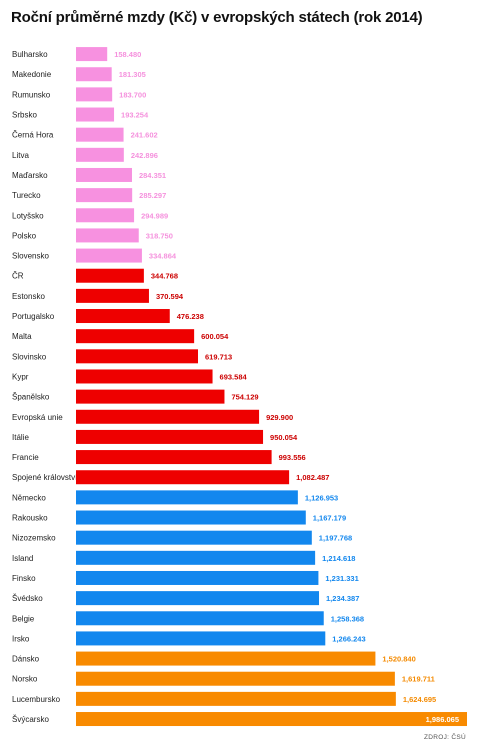  What do you see at coordinates (292, 457) in the screenshot?
I see `value-label: 993.556` at bounding box center [292, 457].